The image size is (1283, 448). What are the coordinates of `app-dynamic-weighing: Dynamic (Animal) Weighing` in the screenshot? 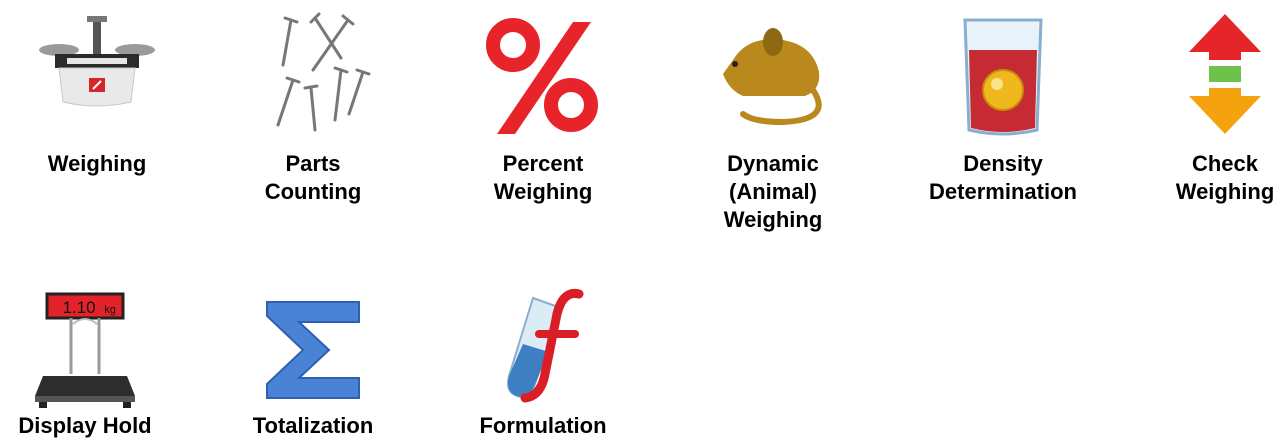 It's located at (773, 122).